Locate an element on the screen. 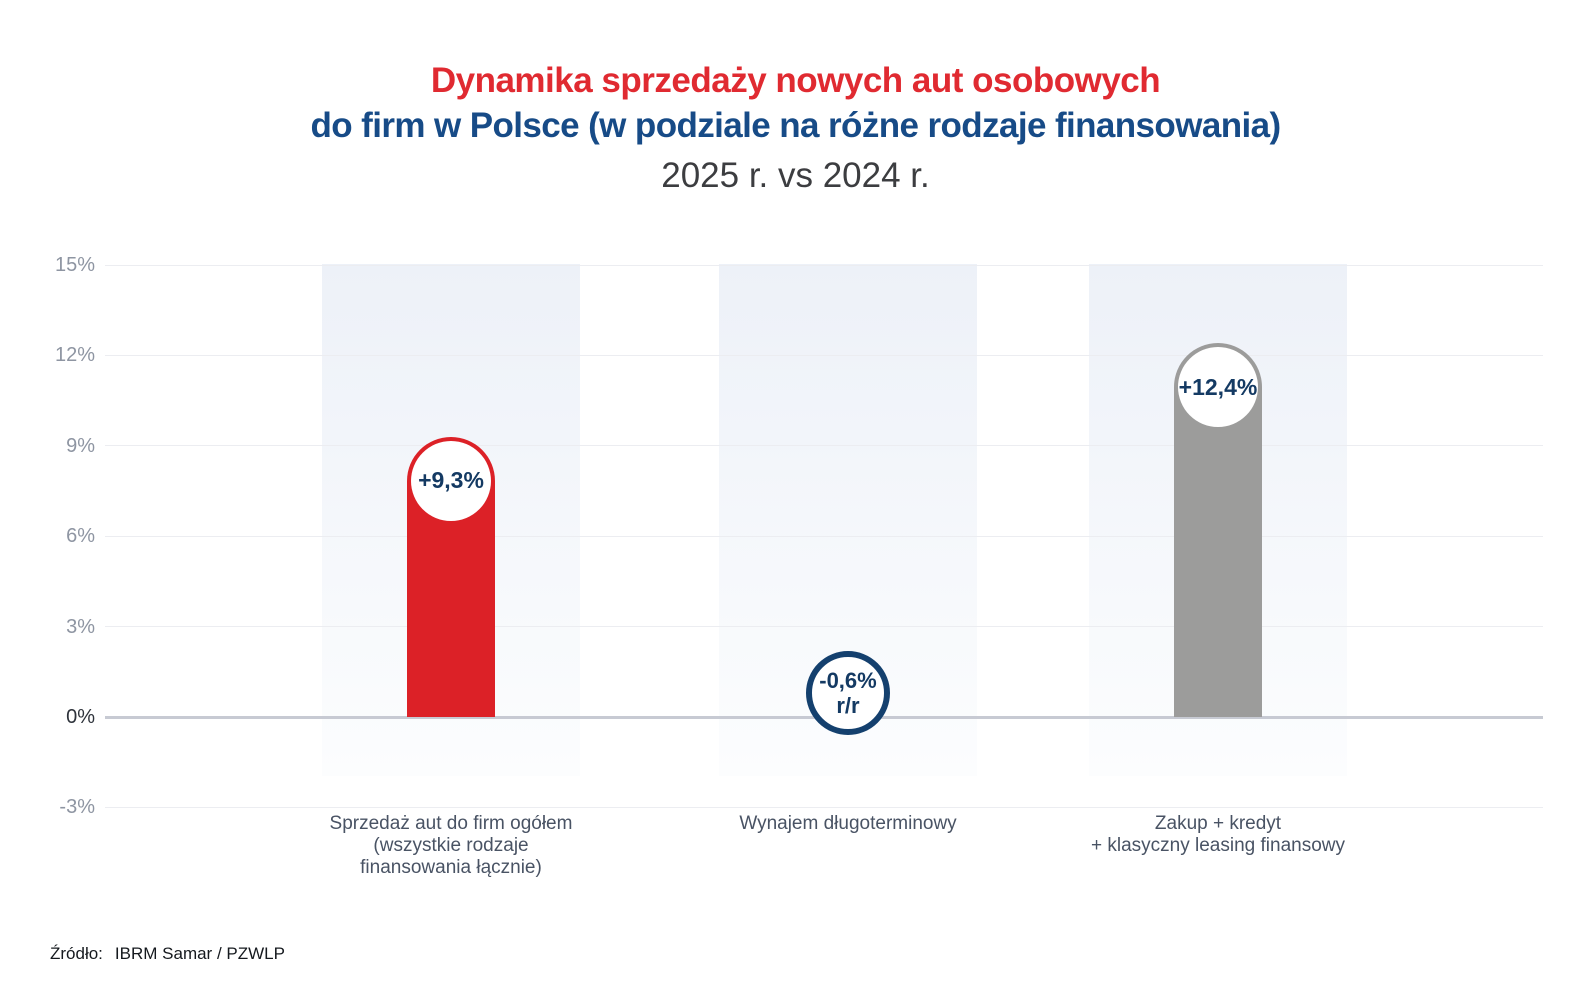 This screenshot has height=1007, width=1591. value-label: +9,3% is located at coordinates (451, 480).